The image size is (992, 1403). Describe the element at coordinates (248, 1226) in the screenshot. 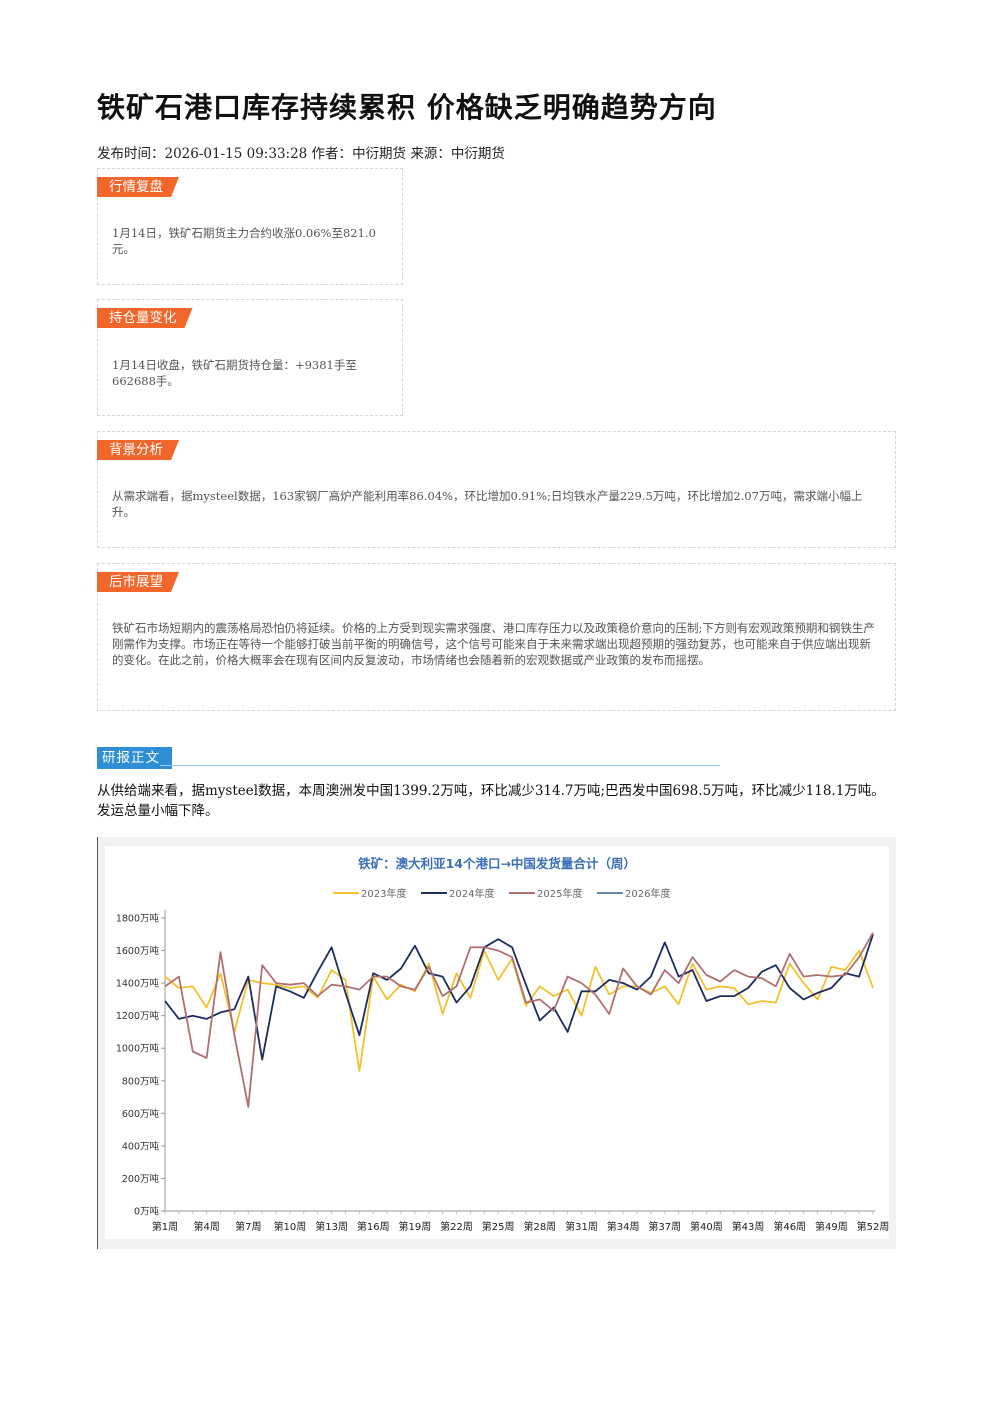

I see `x-tick-label: 第7周` at that location.